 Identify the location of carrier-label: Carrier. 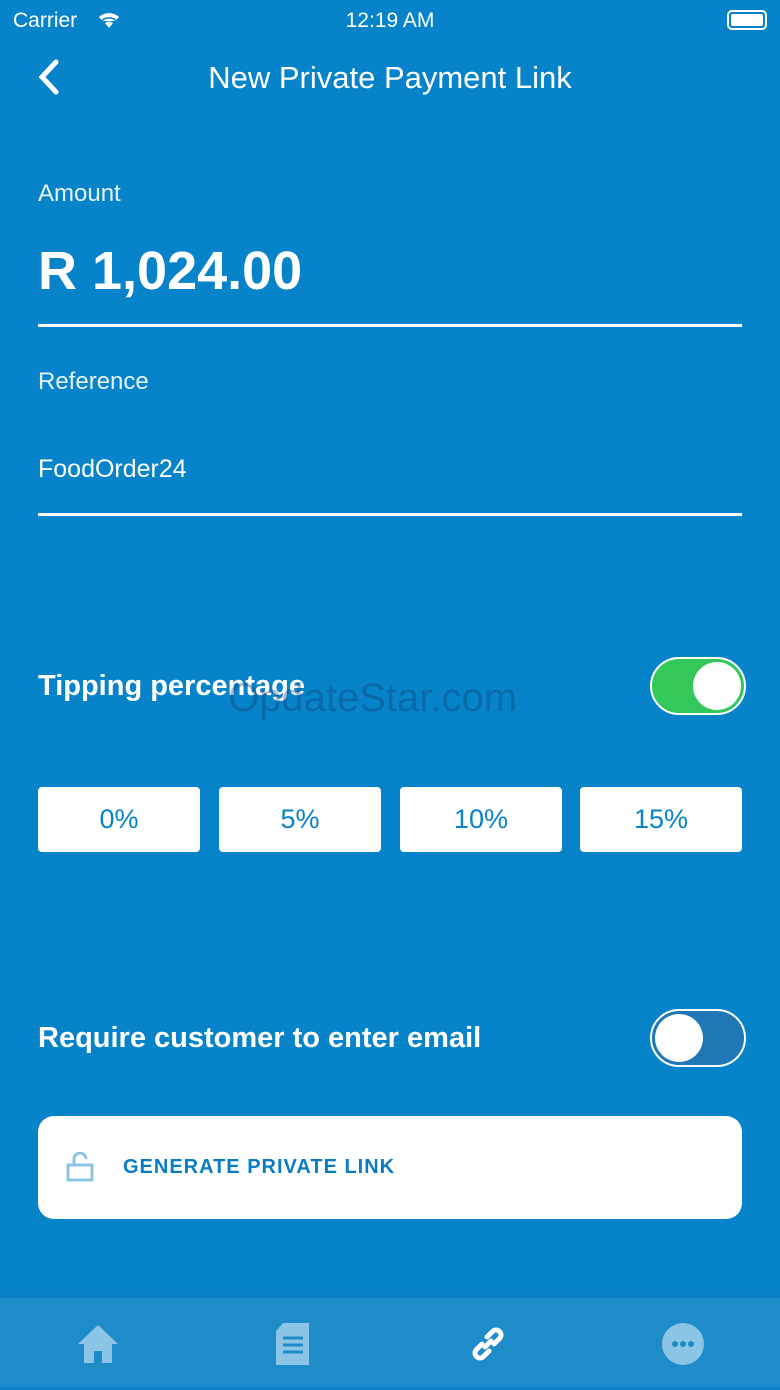
(45, 20).